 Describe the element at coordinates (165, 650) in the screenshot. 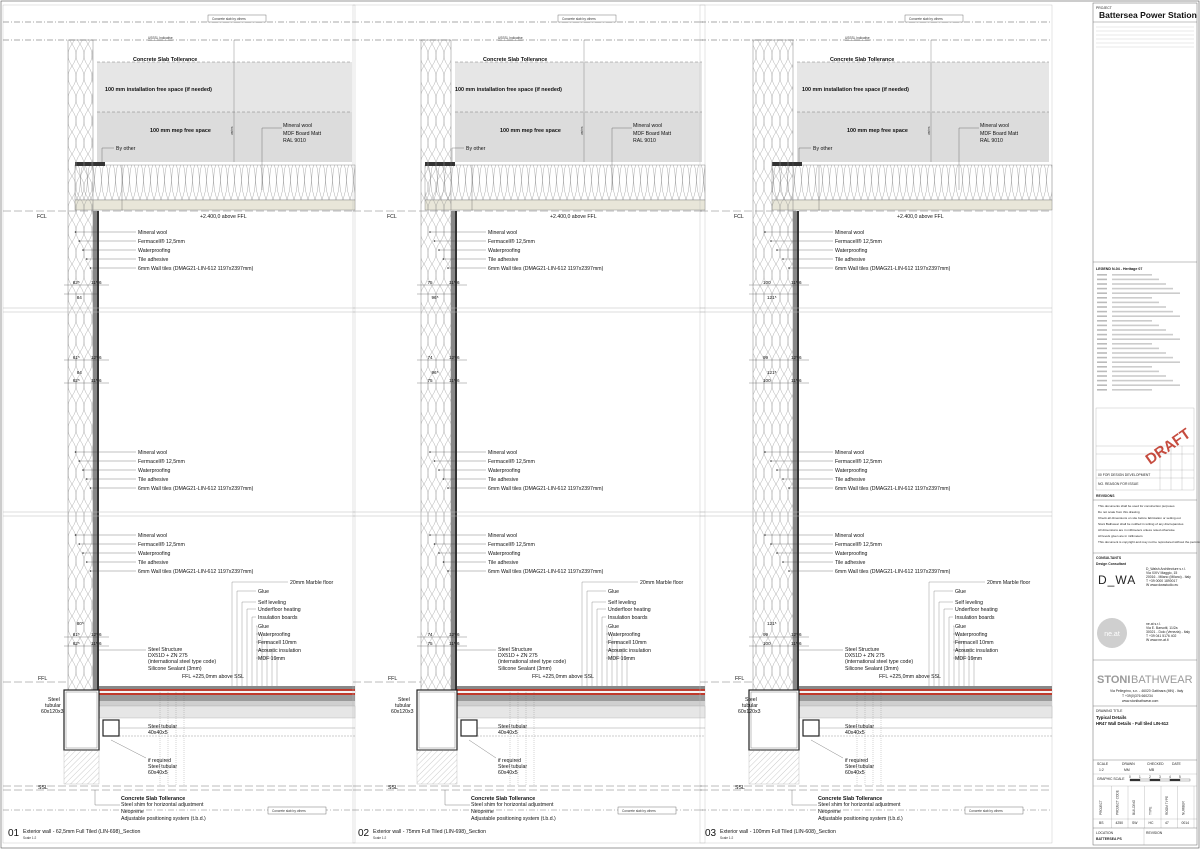

I see `steel-structure-label: Steel Structure` at that location.